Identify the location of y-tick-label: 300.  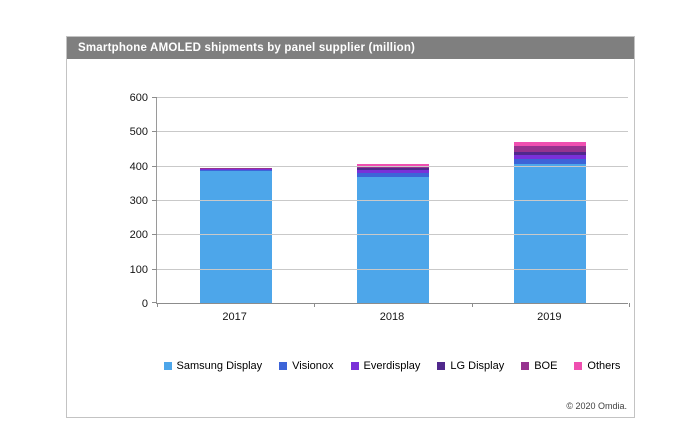
(138, 201).